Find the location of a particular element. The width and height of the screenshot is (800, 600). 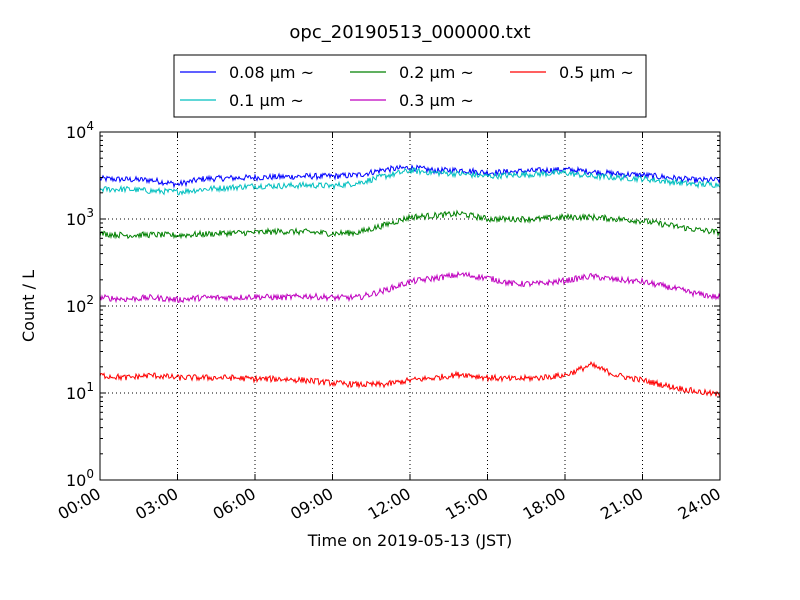

y-tick-label: 10¹ is located at coordinates (80, 391).